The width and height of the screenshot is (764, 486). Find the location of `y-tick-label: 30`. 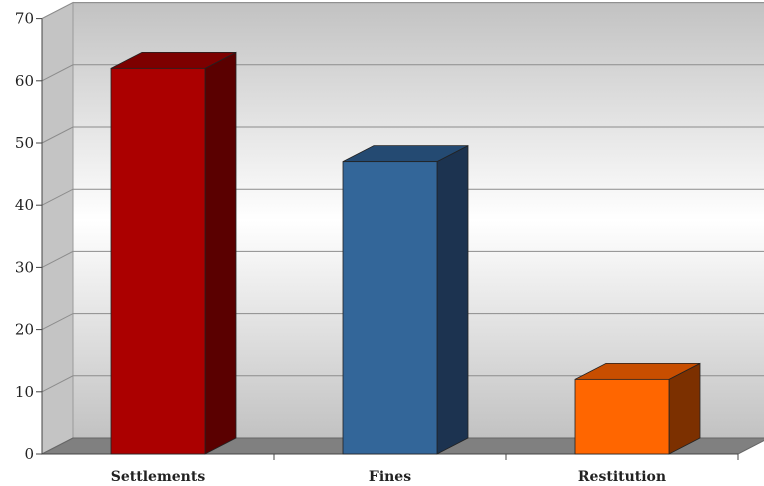

y-tick-label: 30 is located at coordinates (24, 267).